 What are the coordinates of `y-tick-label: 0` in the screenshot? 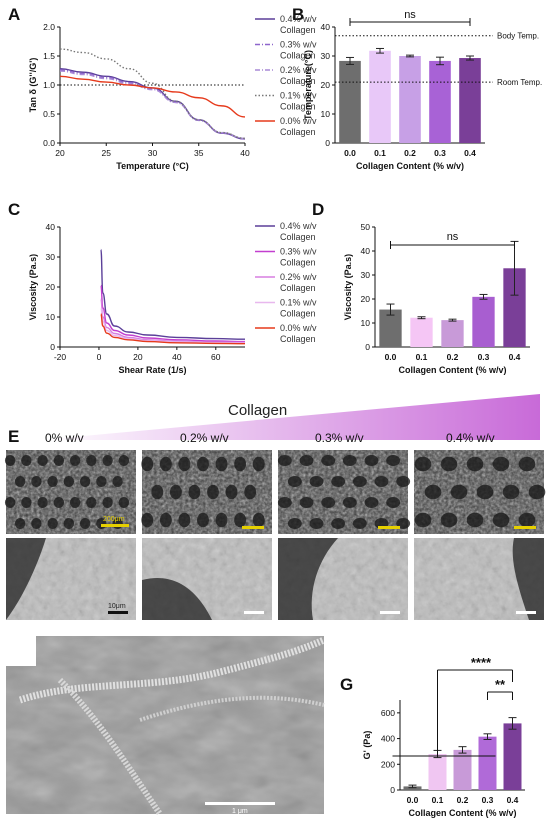 It's located at (392, 790).